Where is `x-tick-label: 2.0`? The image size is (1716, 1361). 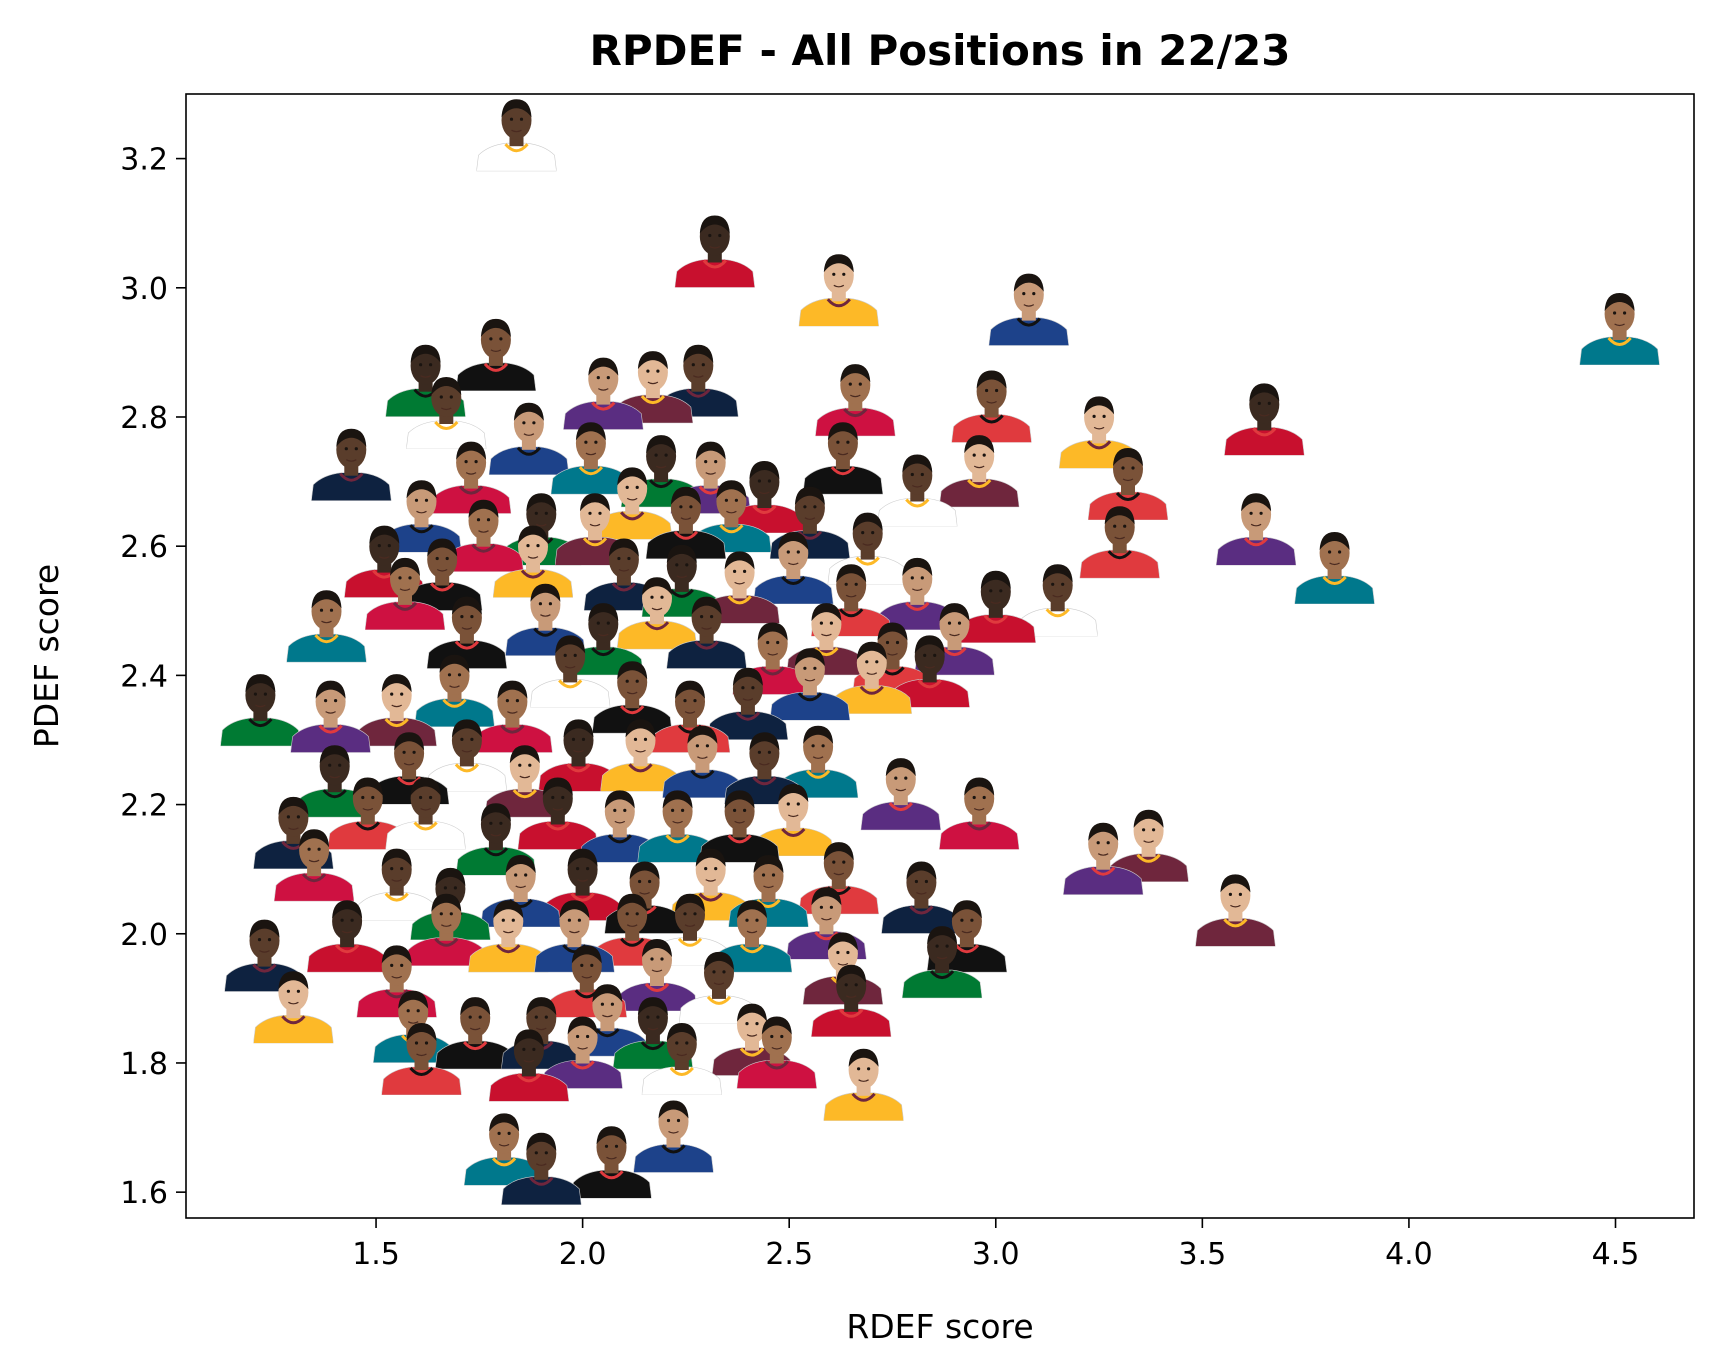
x-tick-label: 2.0 is located at coordinates (583, 1254).